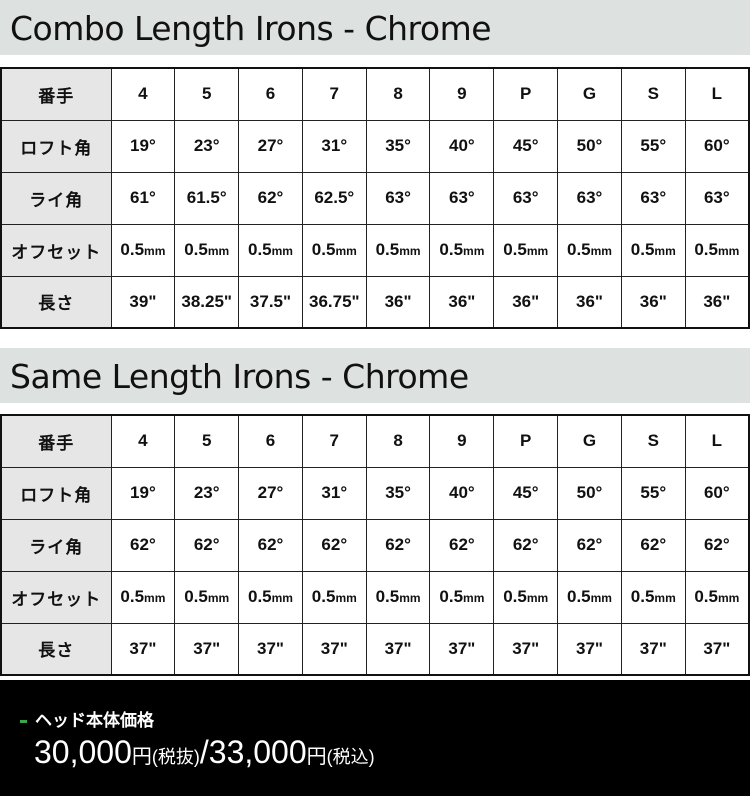  What do you see at coordinates (56, 545) in the screenshot?
I see `row-label: ライ角` at bounding box center [56, 545].